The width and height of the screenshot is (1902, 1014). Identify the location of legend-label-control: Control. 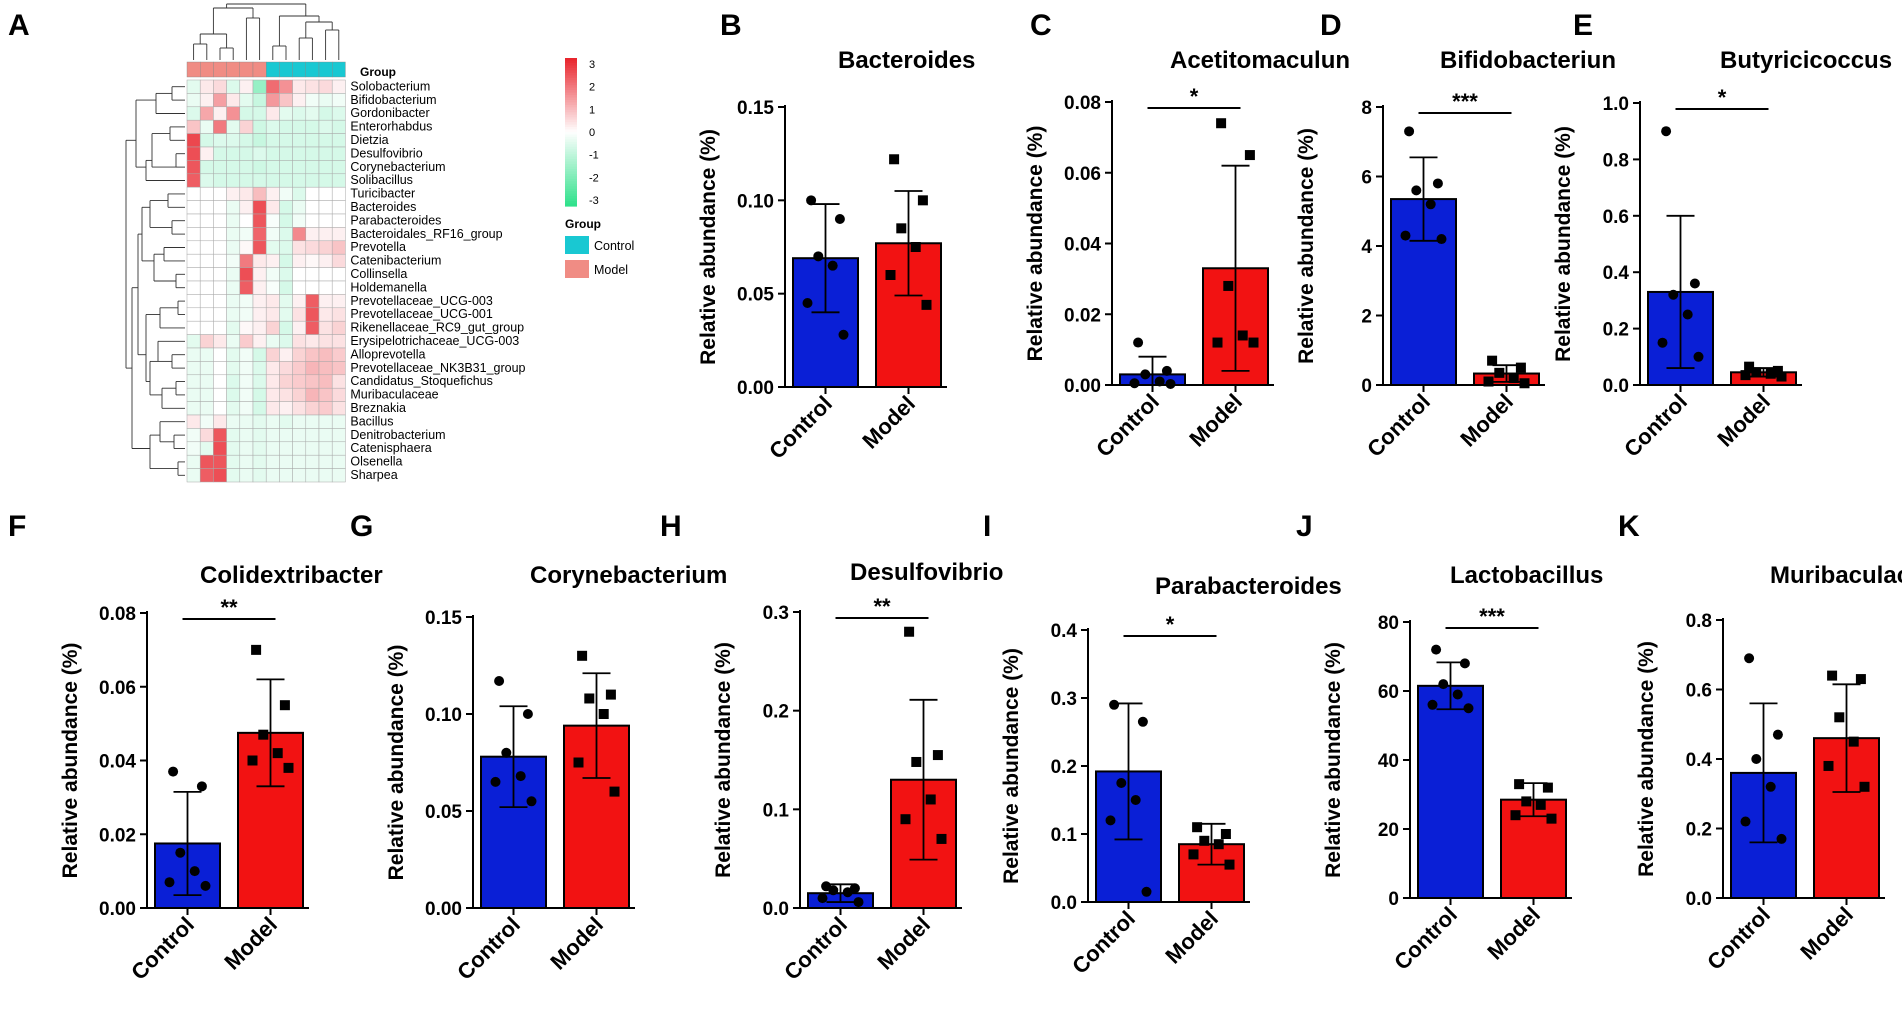
(614, 246).